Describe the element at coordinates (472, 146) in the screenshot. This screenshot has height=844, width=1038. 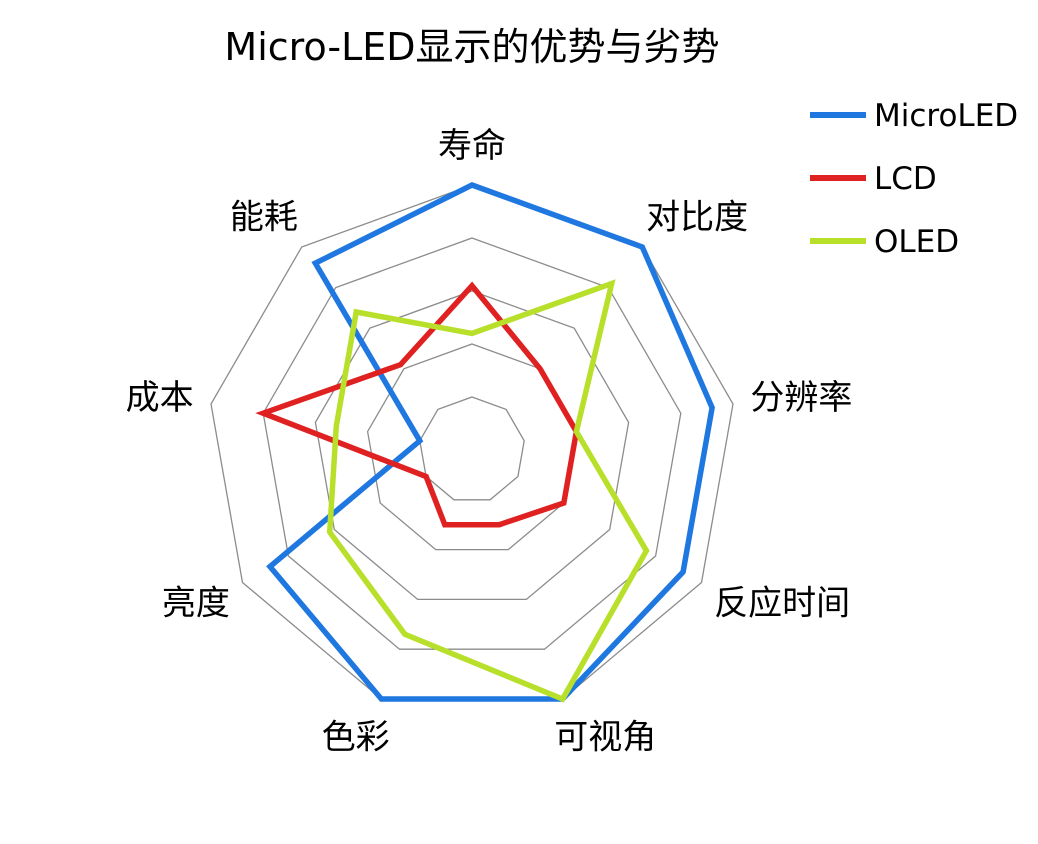
I see `axis-label-0: 寿命` at that location.